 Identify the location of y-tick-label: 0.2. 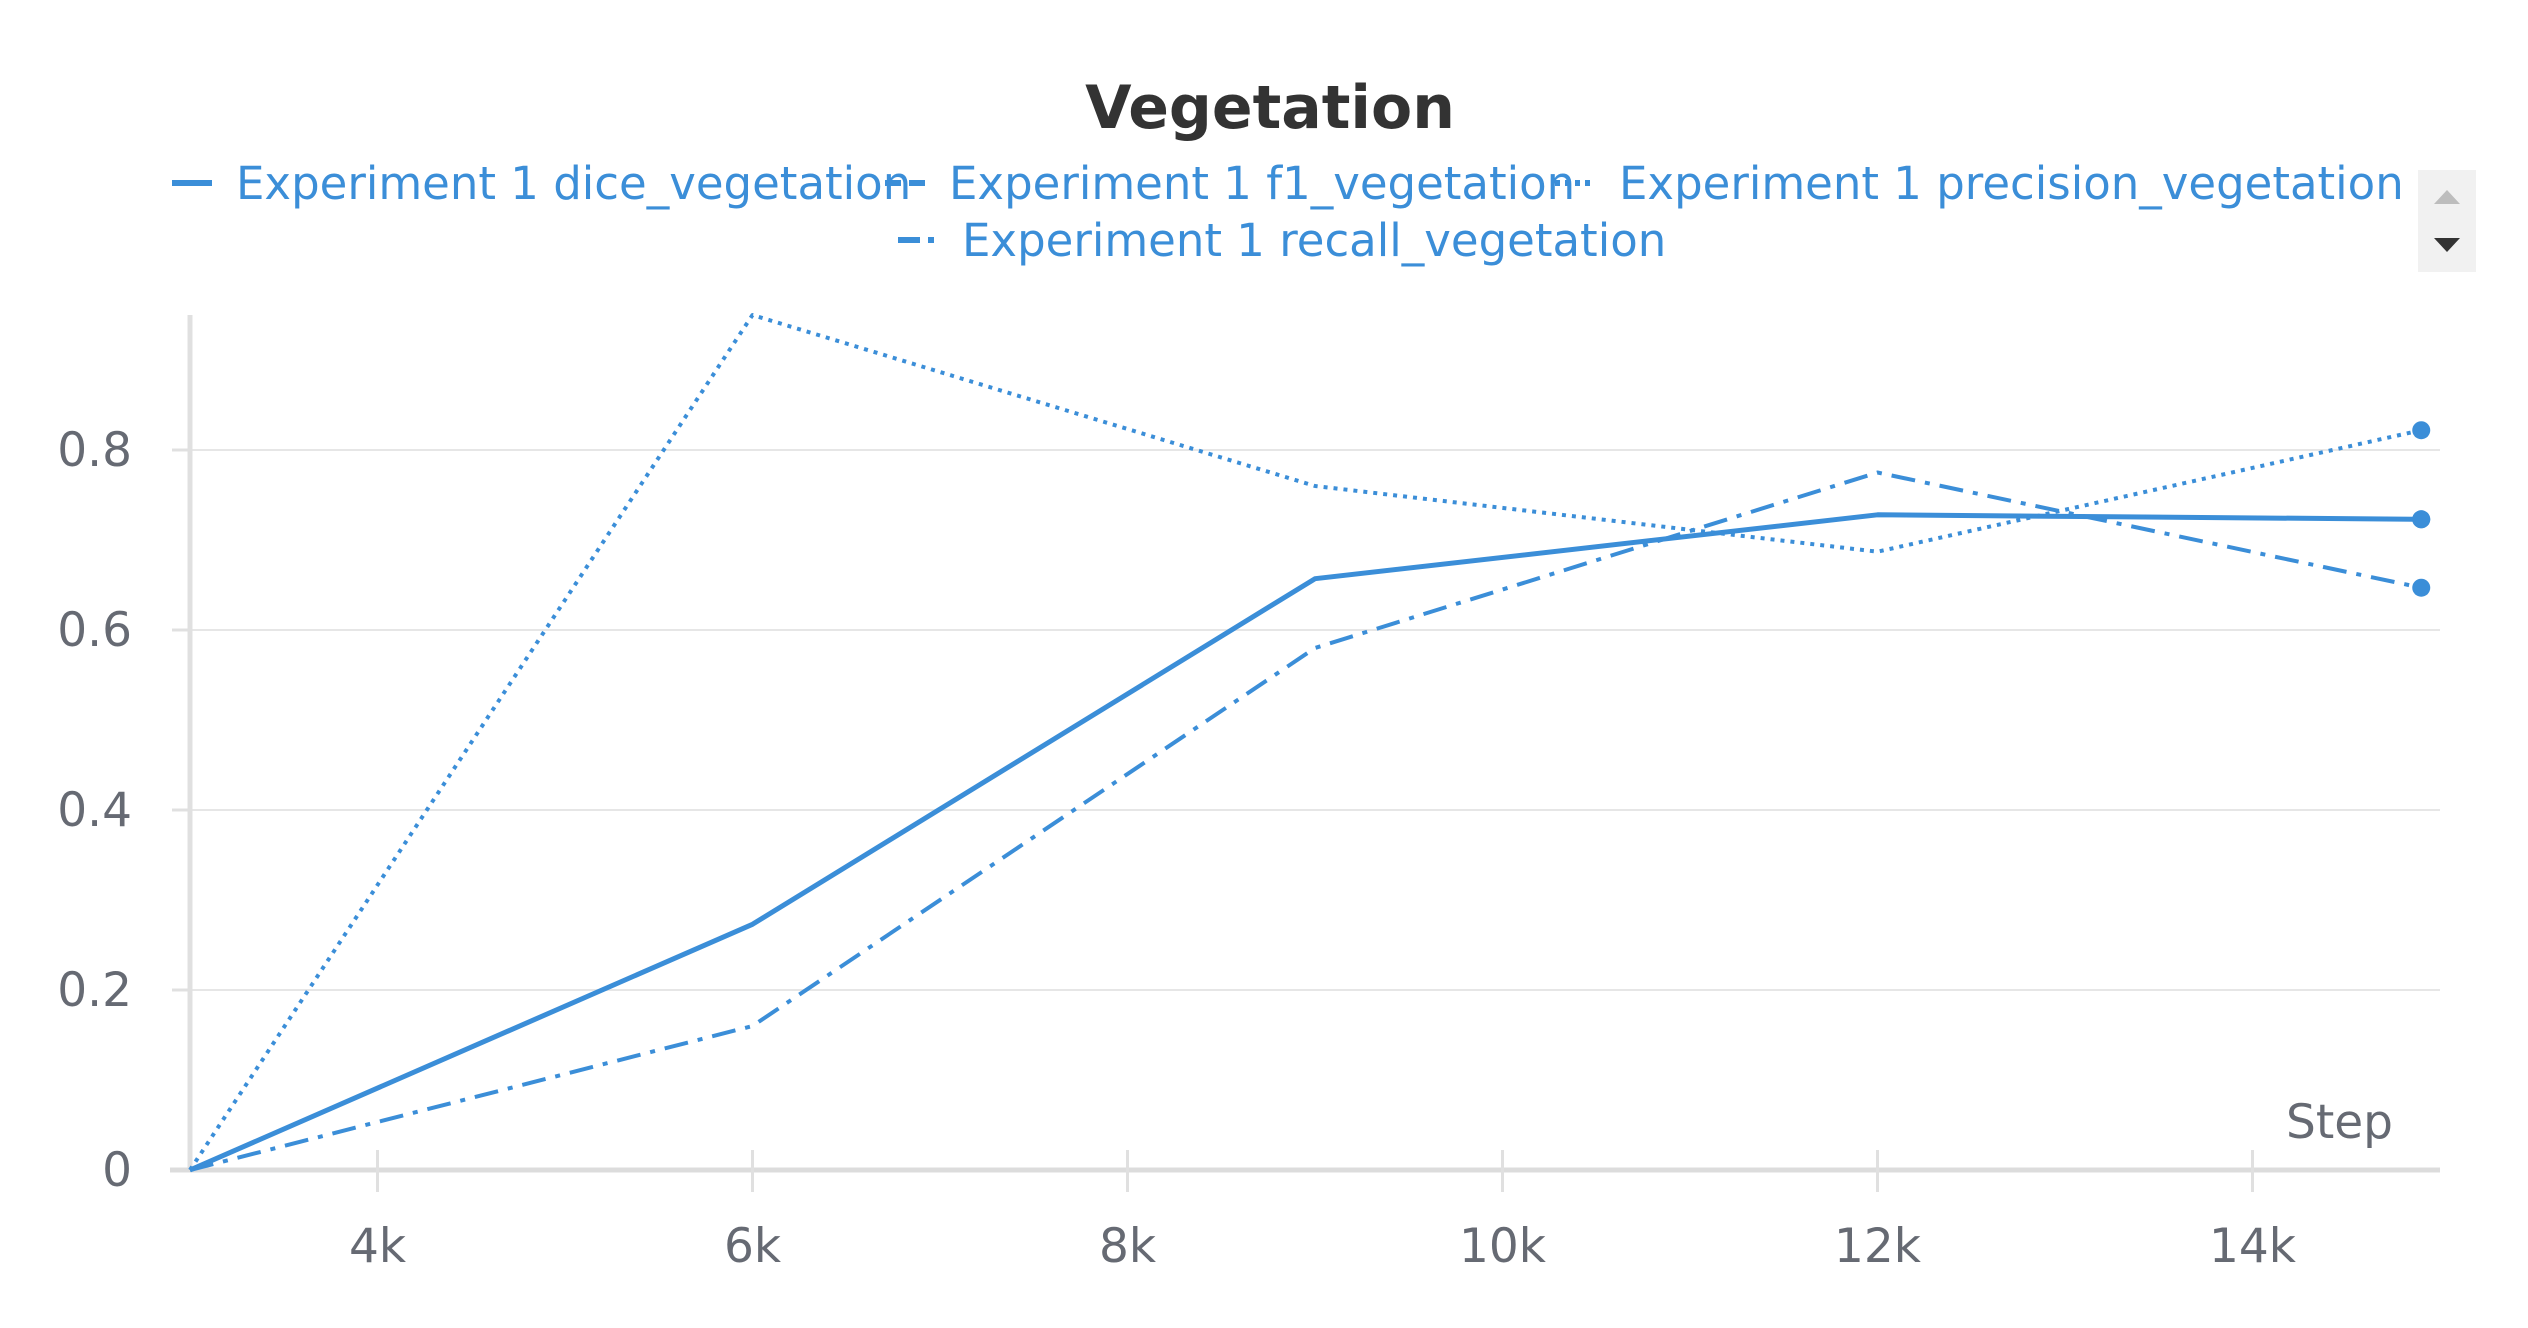
(94, 990).